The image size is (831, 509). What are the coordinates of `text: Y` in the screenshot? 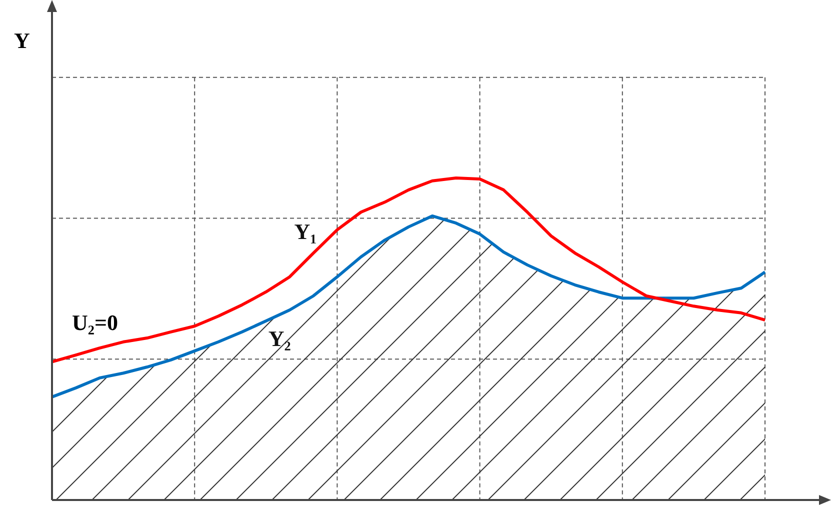 It's located at (22, 41).